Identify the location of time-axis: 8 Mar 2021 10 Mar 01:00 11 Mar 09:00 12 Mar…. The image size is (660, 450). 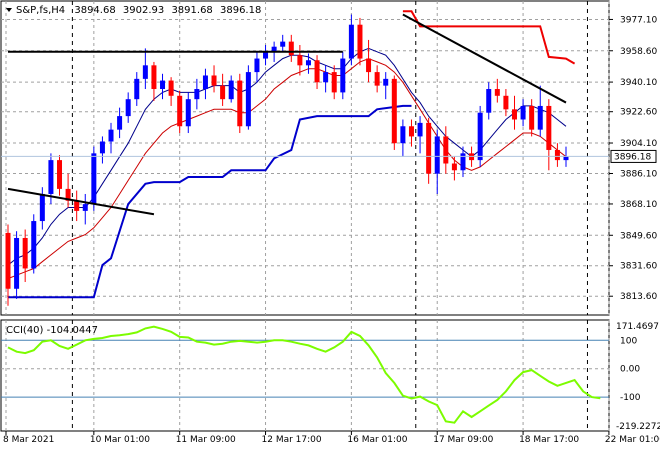
(331, 438).